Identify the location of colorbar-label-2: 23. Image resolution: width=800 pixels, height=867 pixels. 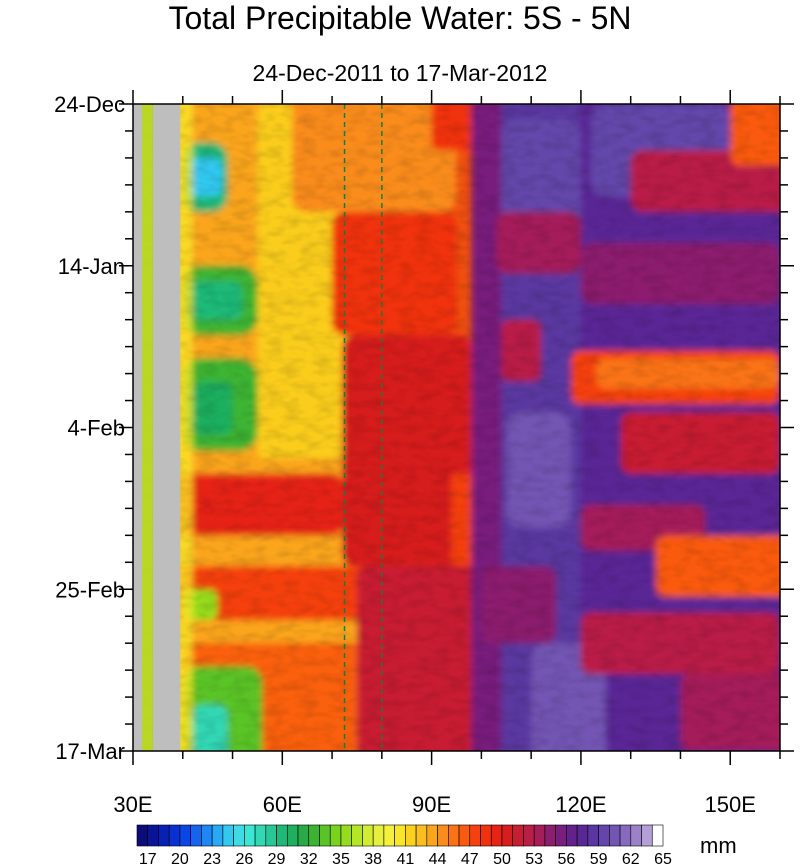
(212, 859).